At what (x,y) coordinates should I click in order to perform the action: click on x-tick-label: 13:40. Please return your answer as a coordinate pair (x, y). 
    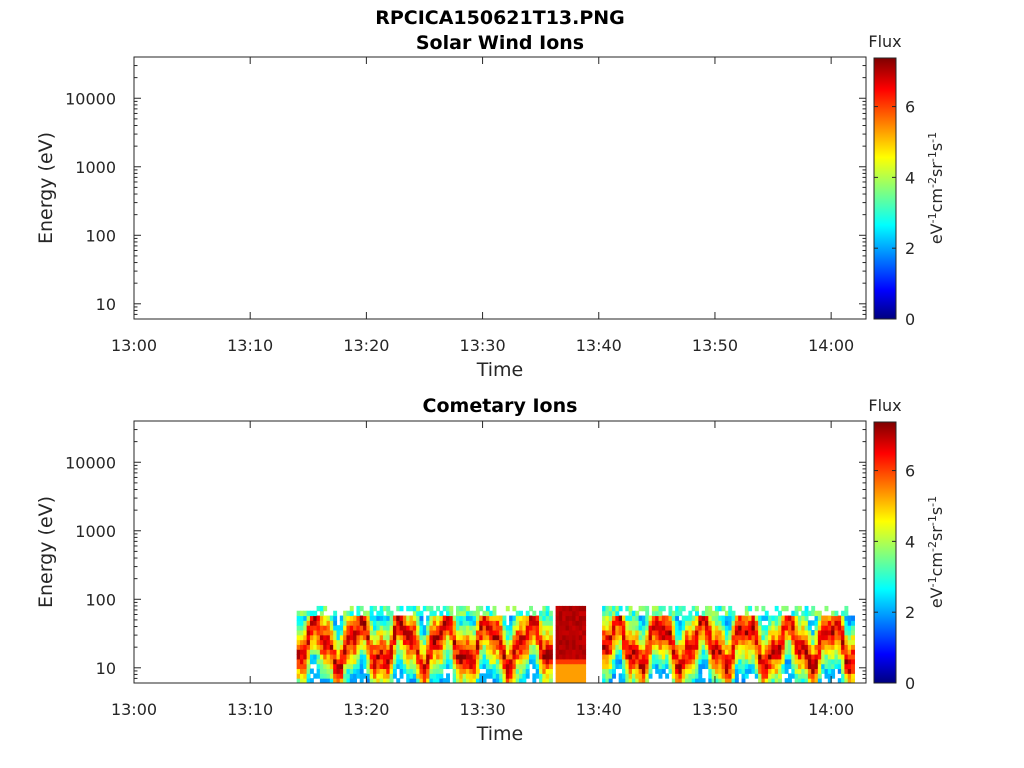
    Looking at the image, I should click on (599, 709).